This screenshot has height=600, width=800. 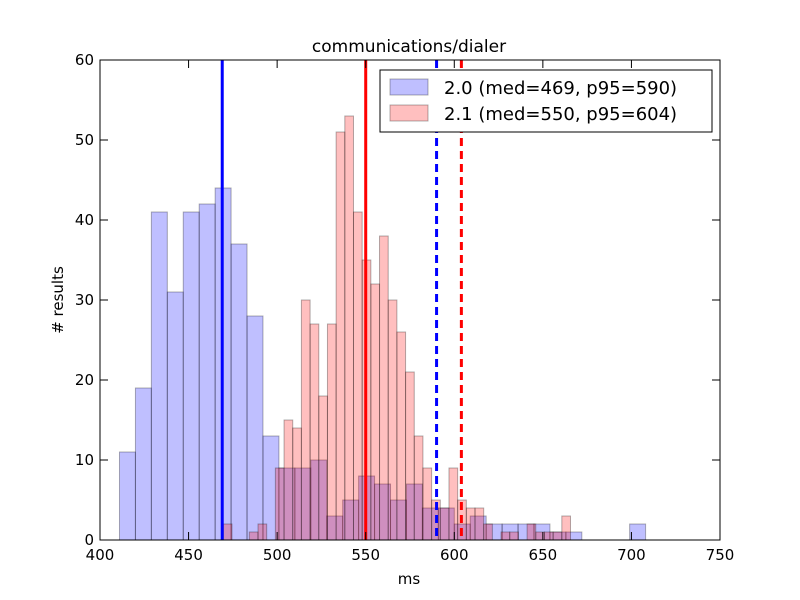 What do you see at coordinates (365, 555) in the screenshot?
I see `x-tick-label: 550` at bounding box center [365, 555].